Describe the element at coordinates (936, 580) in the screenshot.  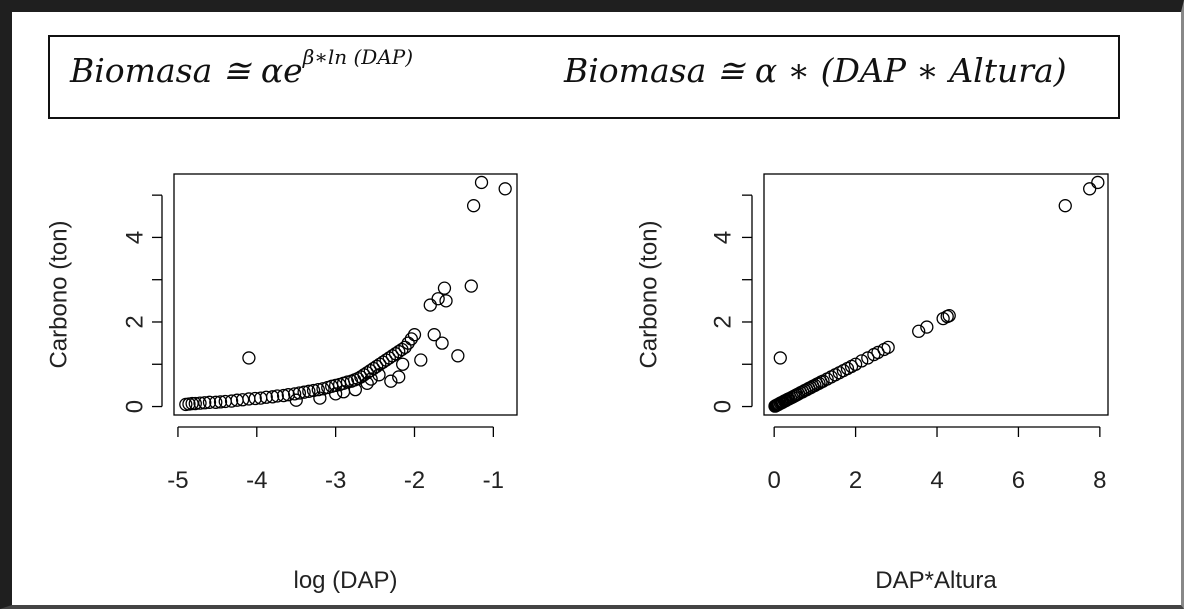
I see `x-axis-title: DAP*Altura` at that location.